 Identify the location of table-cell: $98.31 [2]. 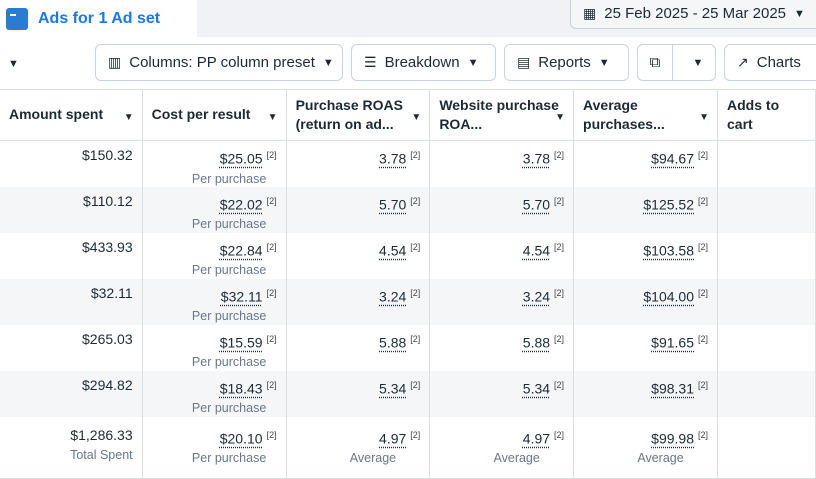
(646, 393).